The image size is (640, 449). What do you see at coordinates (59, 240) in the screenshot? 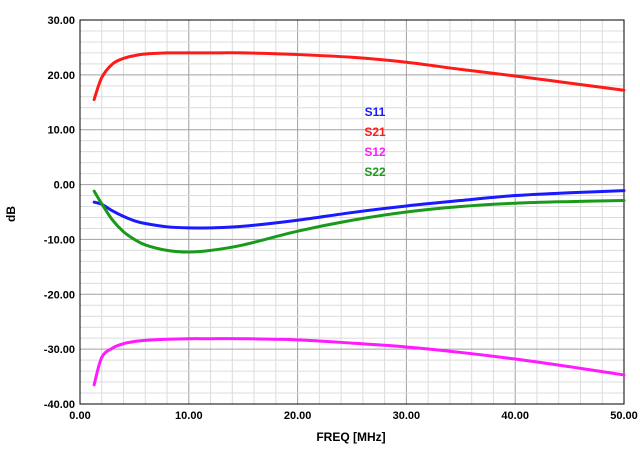
I see `y-tick-label: -10.00` at bounding box center [59, 240].